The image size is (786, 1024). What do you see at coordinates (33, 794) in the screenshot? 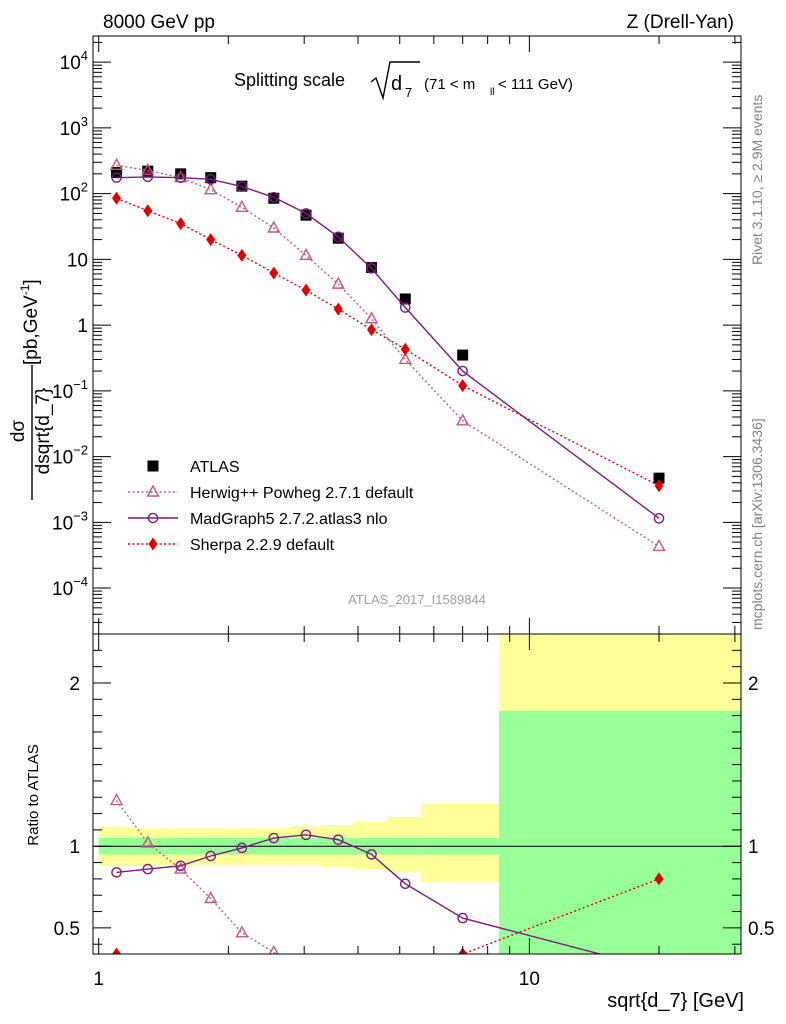
I see `y-axis-label-ratio: Ratio to ATLAS` at bounding box center [33, 794].